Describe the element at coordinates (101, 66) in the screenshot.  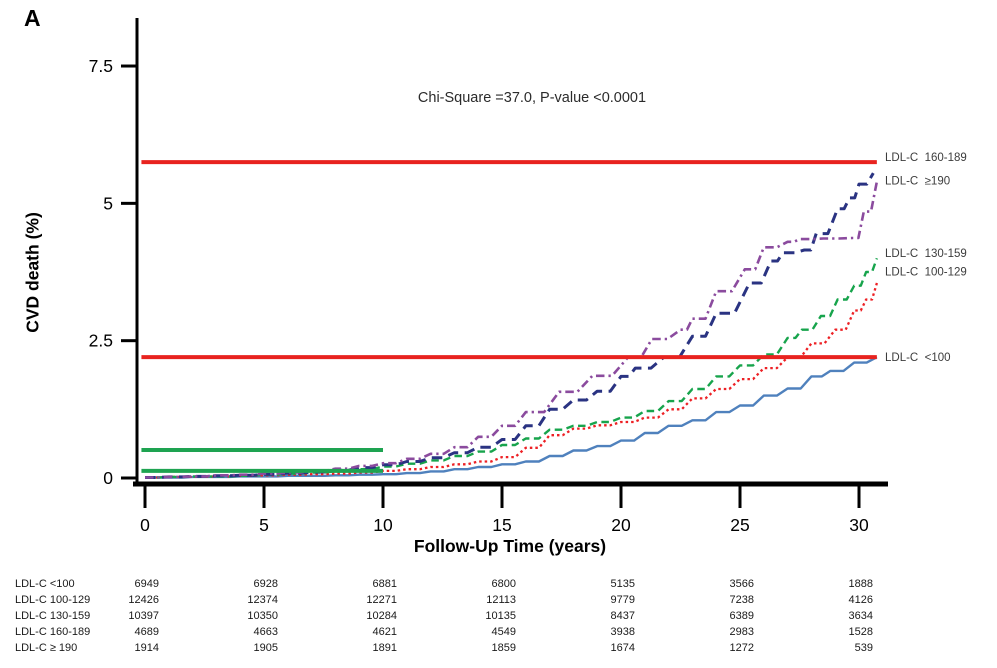
I see `y-tick-label: 7.5` at that location.